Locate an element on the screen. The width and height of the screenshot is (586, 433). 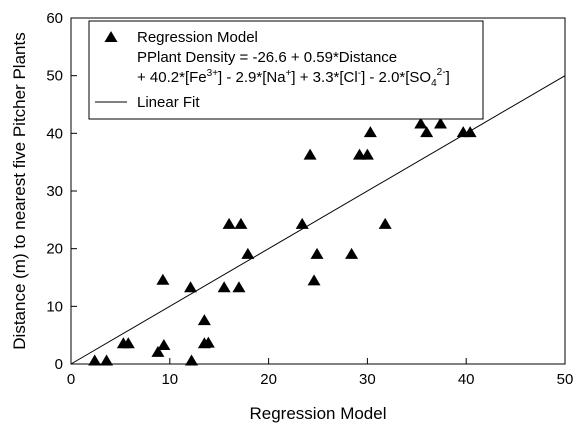
eq-sub-so: 4 is located at coordinates (434, 83).